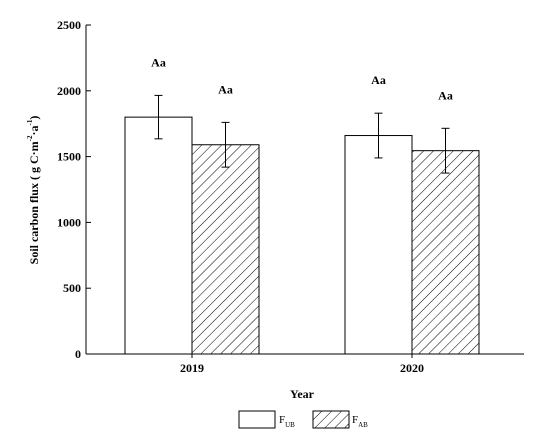 This screenshot has height=443, width=550. I want to click on y-axis: 0 500 1000 1500 2000 2500, so click(74, 189).